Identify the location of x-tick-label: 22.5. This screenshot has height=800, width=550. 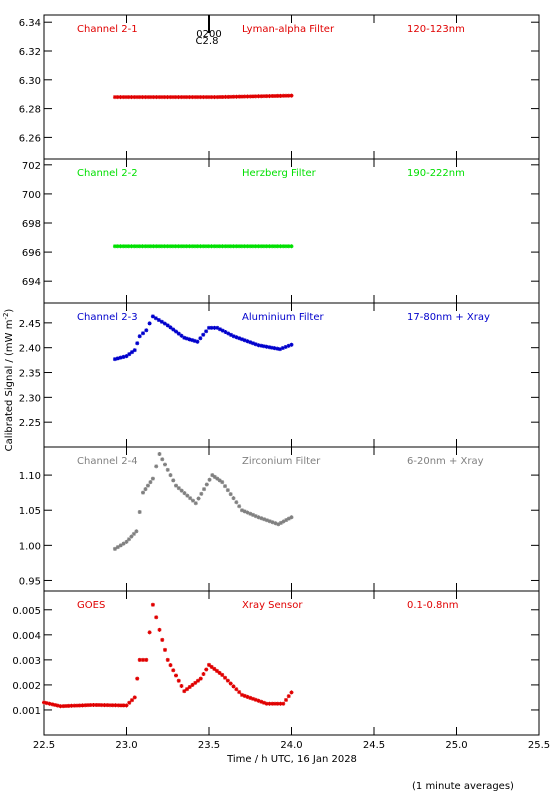
(44, 745).